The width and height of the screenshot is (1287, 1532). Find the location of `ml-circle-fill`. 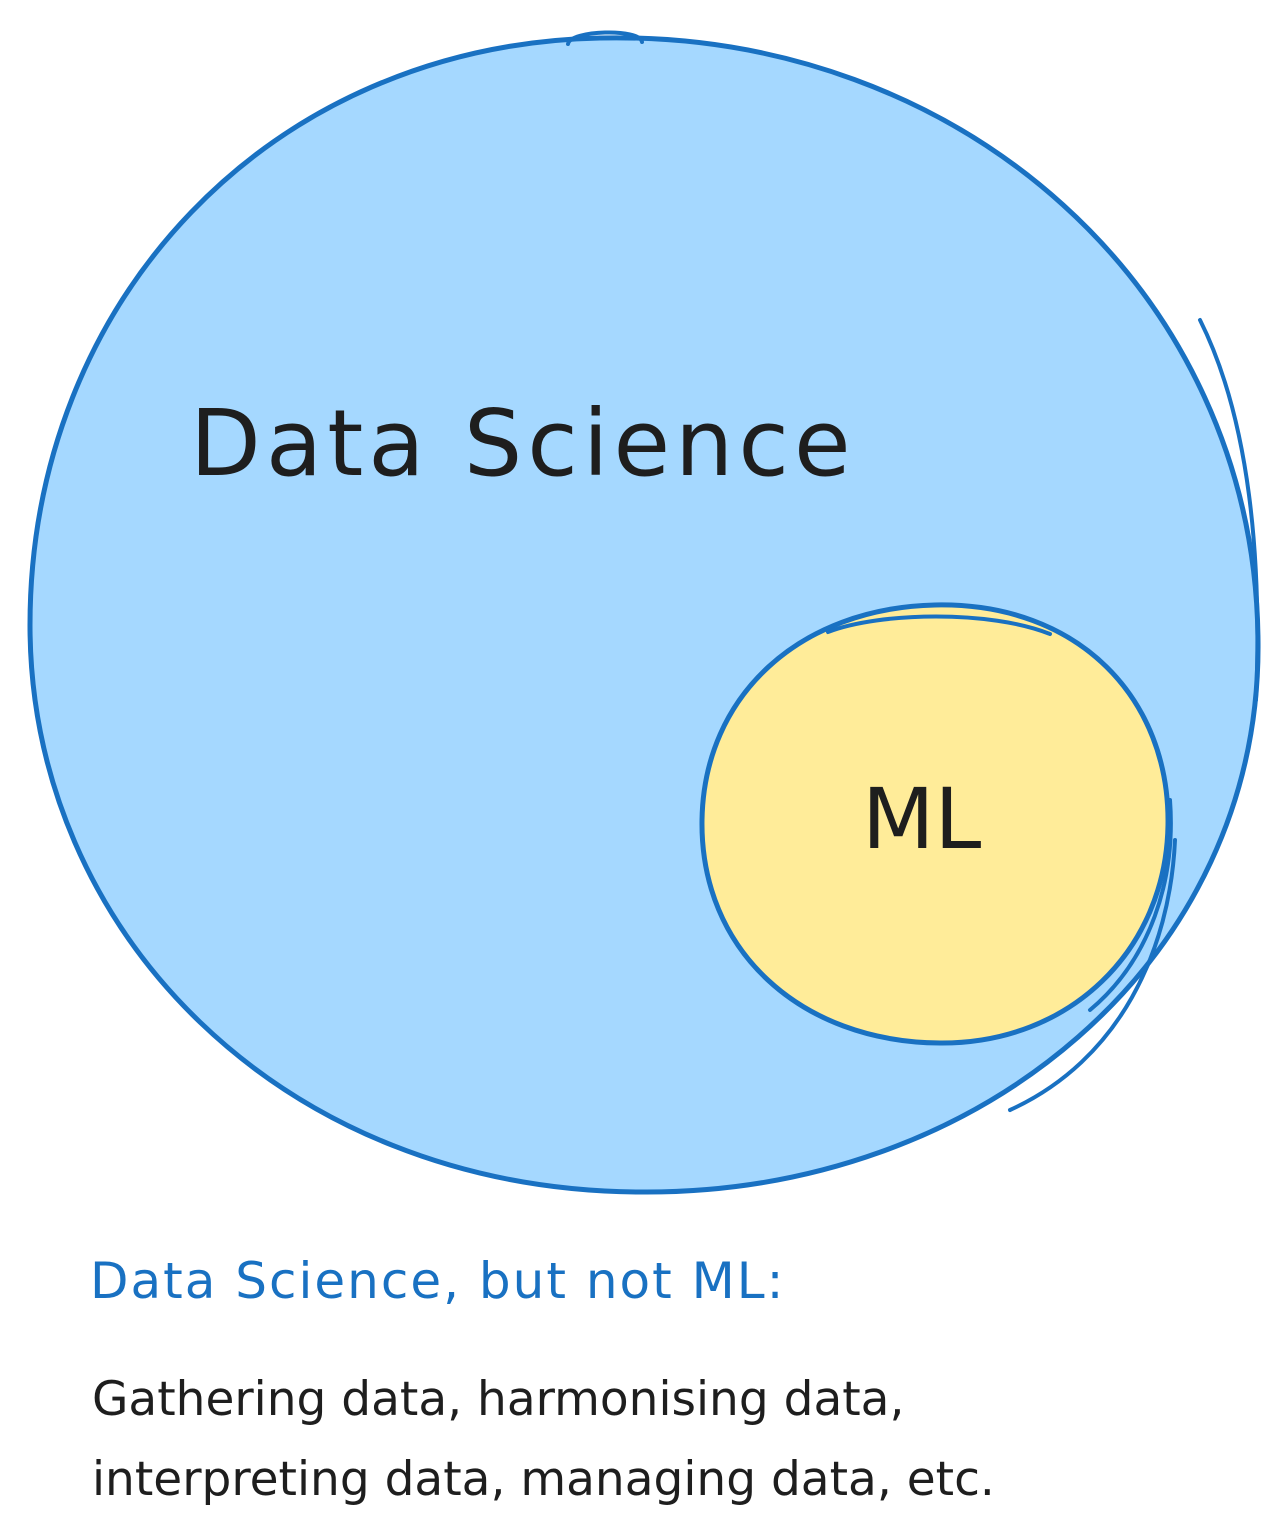

ml-circle-fill is located at coordinates (935, 824).